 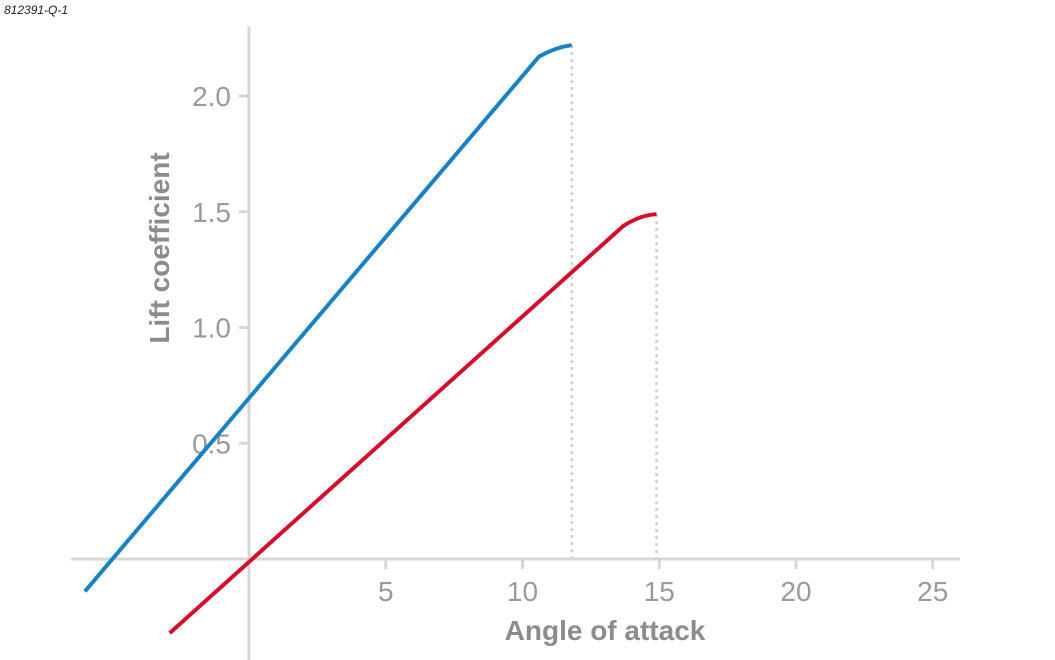 What do you see at coordinates (211, 96) in the screenshot?
I see `y-tick-label: 2.0` at bounding box center [211, 96].